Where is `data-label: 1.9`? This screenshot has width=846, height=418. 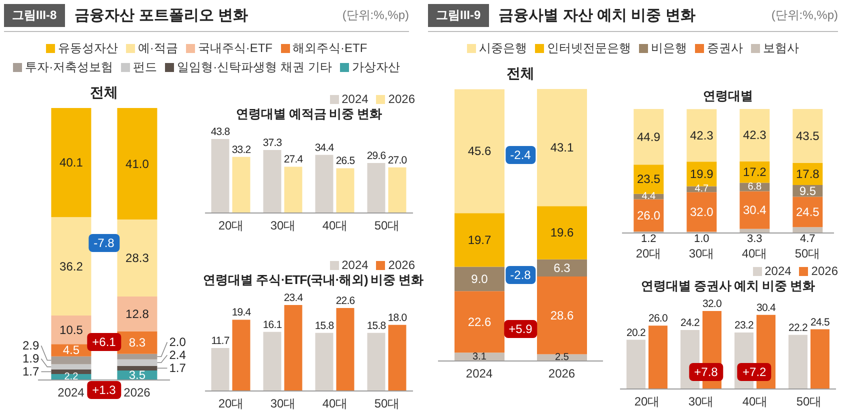 data-label: 1.9 is located at coordinates (31, 359).